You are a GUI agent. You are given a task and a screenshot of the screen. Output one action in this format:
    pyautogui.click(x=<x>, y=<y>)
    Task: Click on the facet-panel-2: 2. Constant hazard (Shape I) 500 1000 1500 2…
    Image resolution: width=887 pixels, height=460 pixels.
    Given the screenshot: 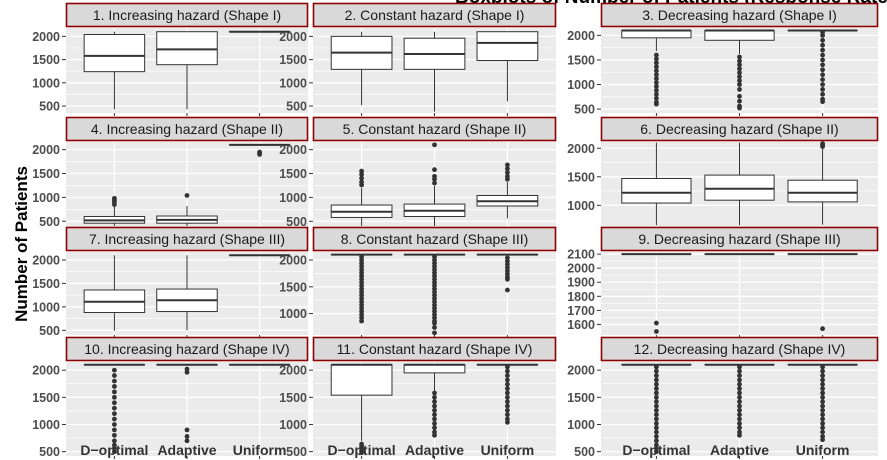 What is the action you would take?
    pyautogui.click(x=418, y=59)
    